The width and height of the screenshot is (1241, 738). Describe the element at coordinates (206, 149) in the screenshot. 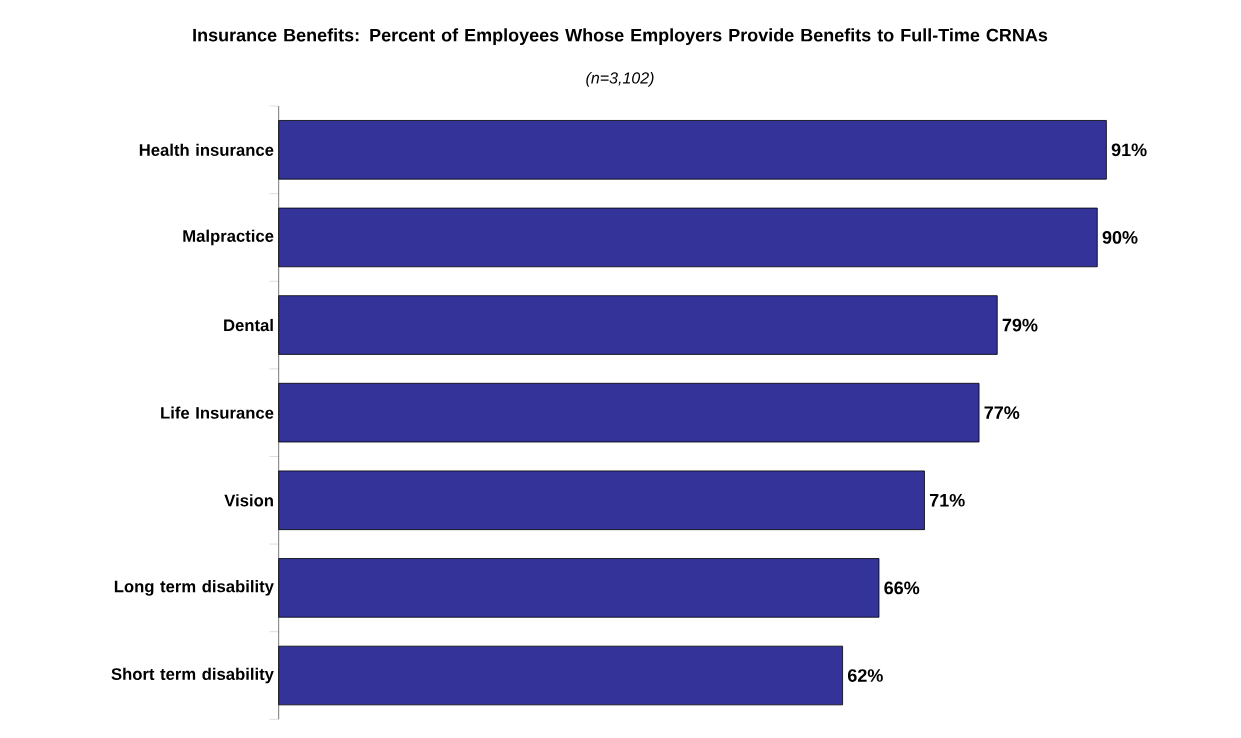

I see `y-tick-label: Health insurance` at that location.